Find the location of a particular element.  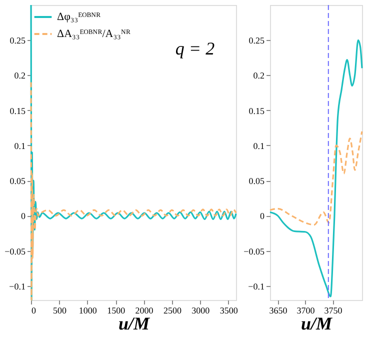

x-tick-label: 0 is located at coordinates (34, 311).